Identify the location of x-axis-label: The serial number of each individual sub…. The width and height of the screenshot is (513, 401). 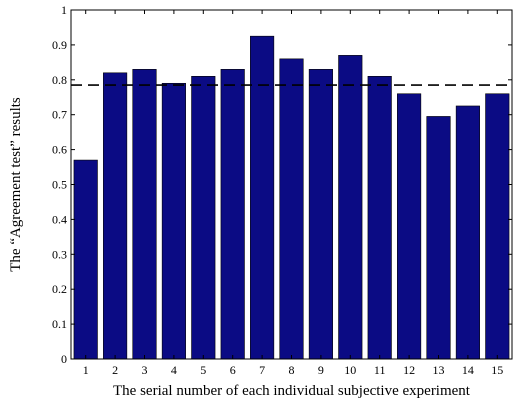
(292, 391).